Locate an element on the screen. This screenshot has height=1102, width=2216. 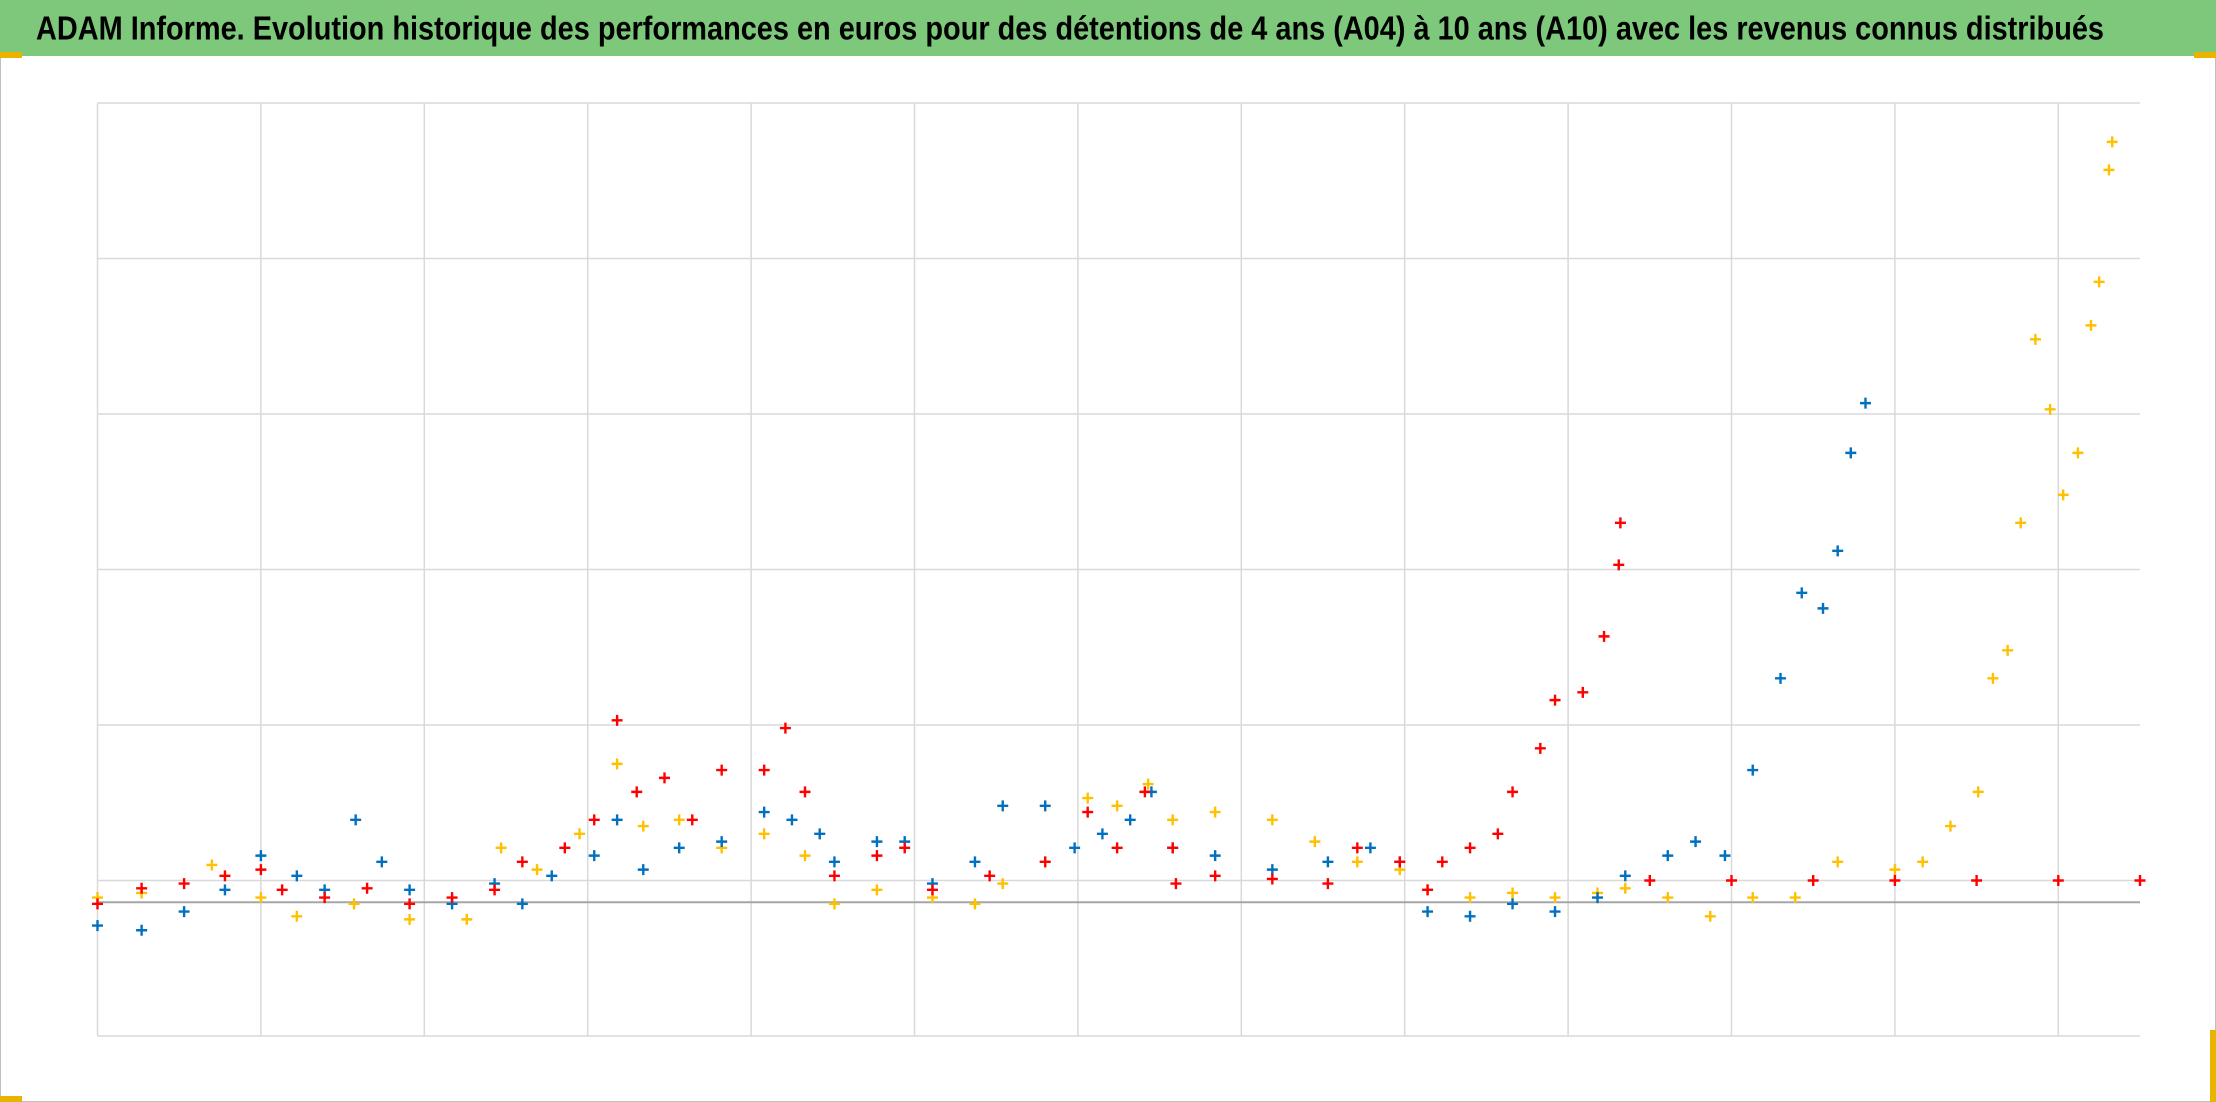
corner-mark is located at coordinates (2205, 55).